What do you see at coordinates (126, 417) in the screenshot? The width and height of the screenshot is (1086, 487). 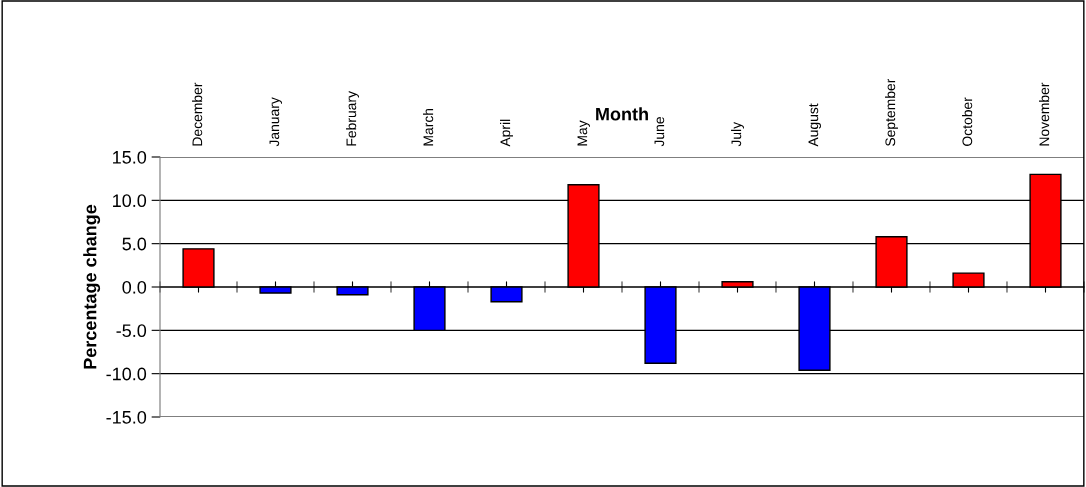 I see `y-tick-label: -15.0` at bounding box center [126, 417].